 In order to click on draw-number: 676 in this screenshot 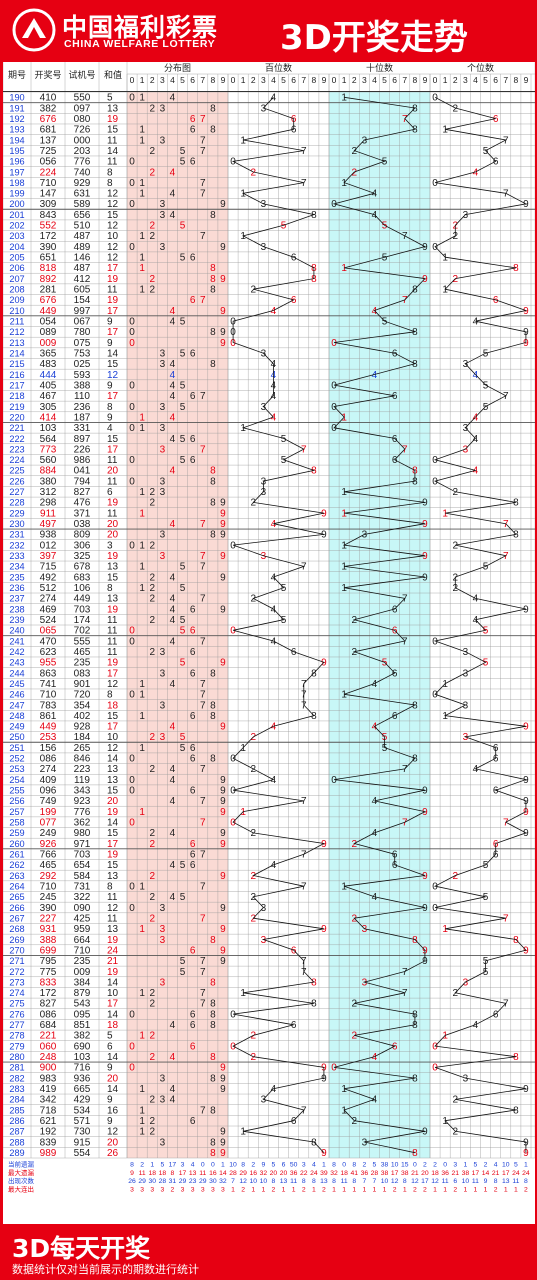, I will do `click(48, 119)`.